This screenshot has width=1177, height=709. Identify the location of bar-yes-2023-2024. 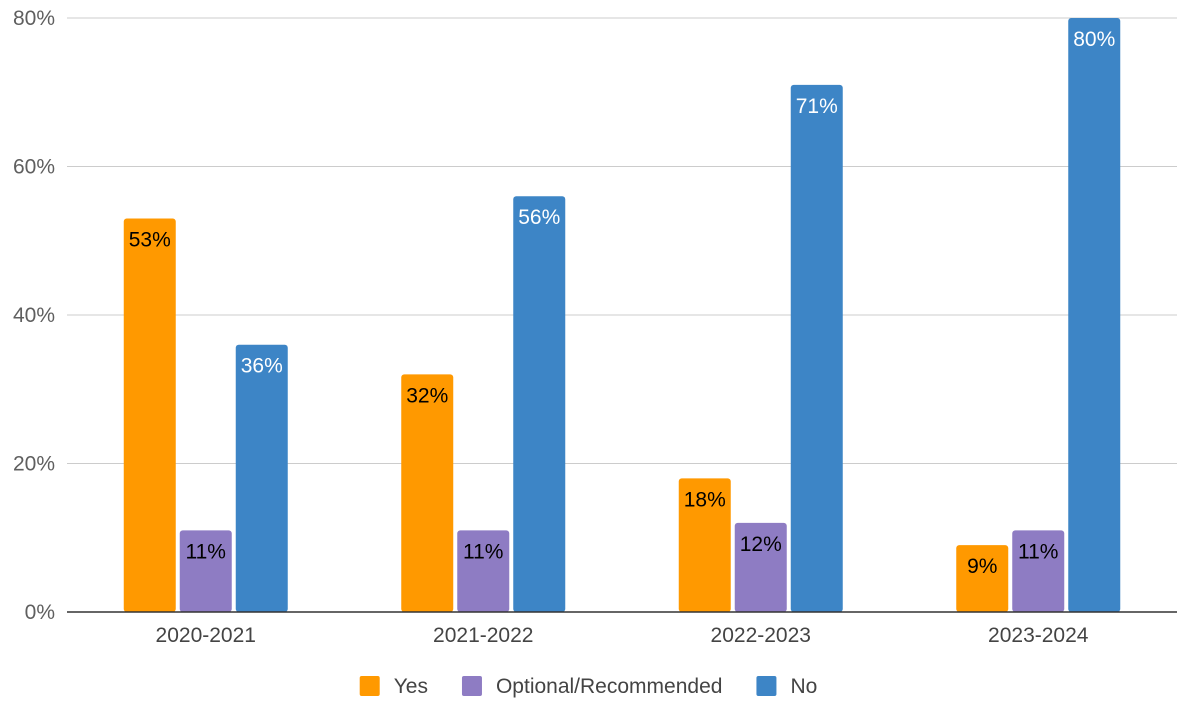
(982, 578).